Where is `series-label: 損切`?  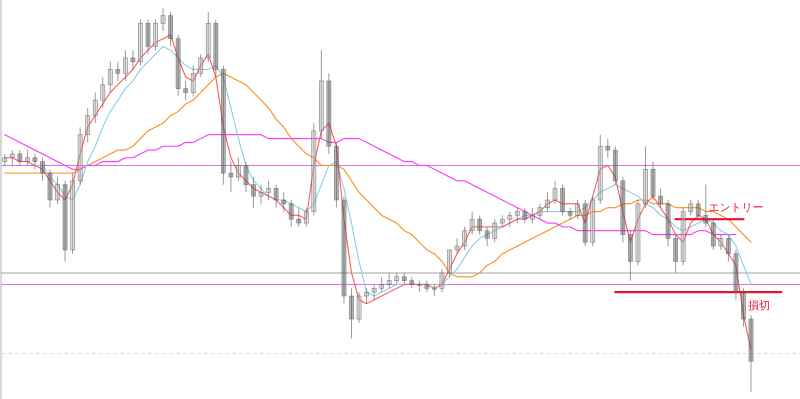 series-label: 損切 is located at coordinates (759, 305).